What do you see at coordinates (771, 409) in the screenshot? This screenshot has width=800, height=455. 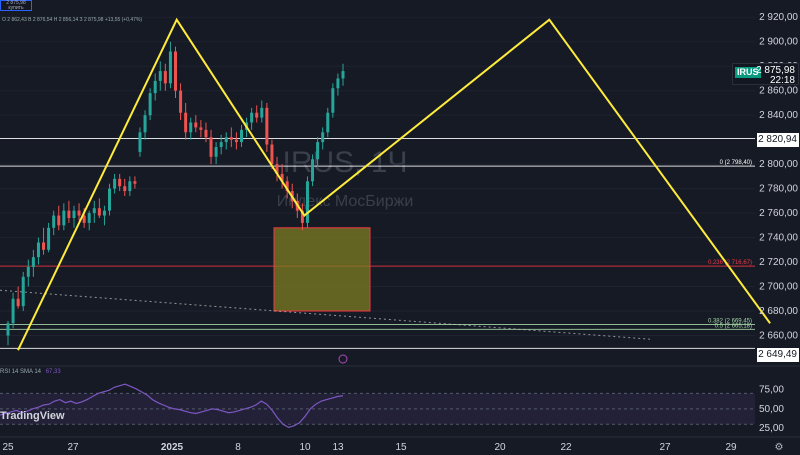 I see `rsi-tick-label: 50,00` at bounding box center [771, 409].